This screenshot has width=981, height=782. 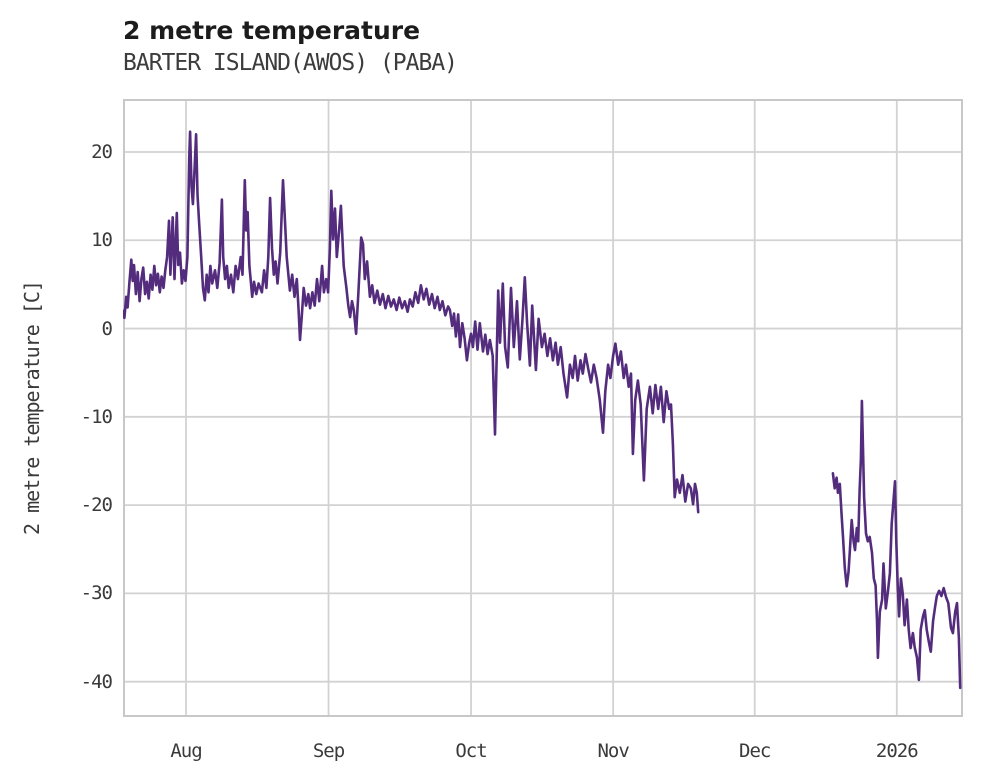 I want to click on x-tick-label: Dec, so click(x=755, y=751).